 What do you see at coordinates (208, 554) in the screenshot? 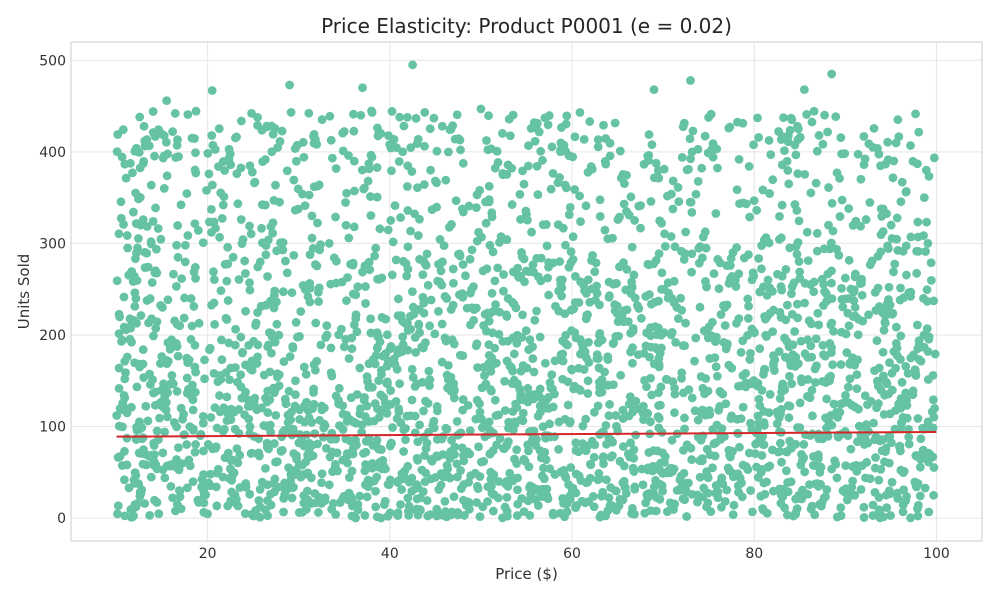
I see `x-tick-label: 20` at bounding box center [208, 554].